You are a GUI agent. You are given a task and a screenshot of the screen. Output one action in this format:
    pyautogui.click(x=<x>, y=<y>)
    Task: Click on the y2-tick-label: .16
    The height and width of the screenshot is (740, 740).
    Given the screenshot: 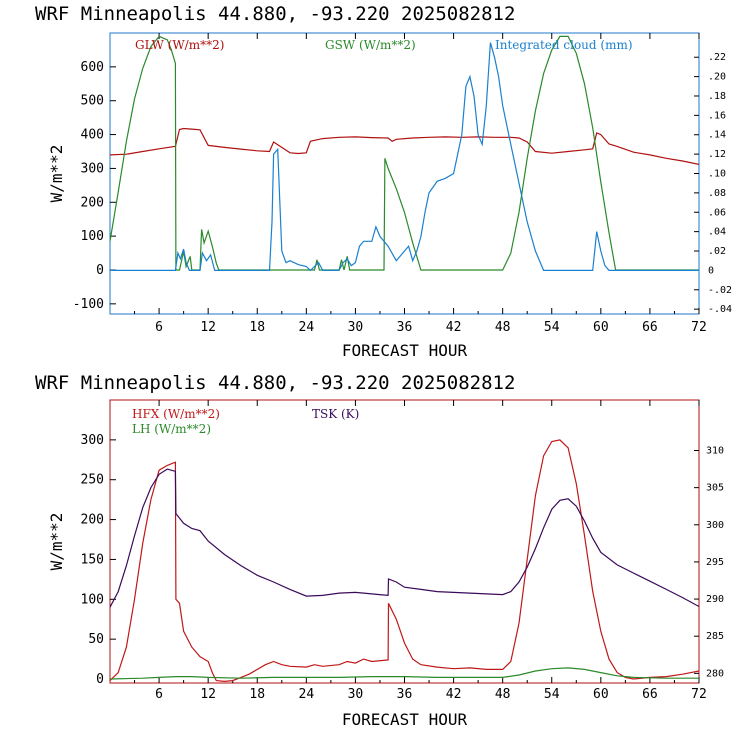 What is the action you would take?
    pyautogui.click(x=717, y=115)
    